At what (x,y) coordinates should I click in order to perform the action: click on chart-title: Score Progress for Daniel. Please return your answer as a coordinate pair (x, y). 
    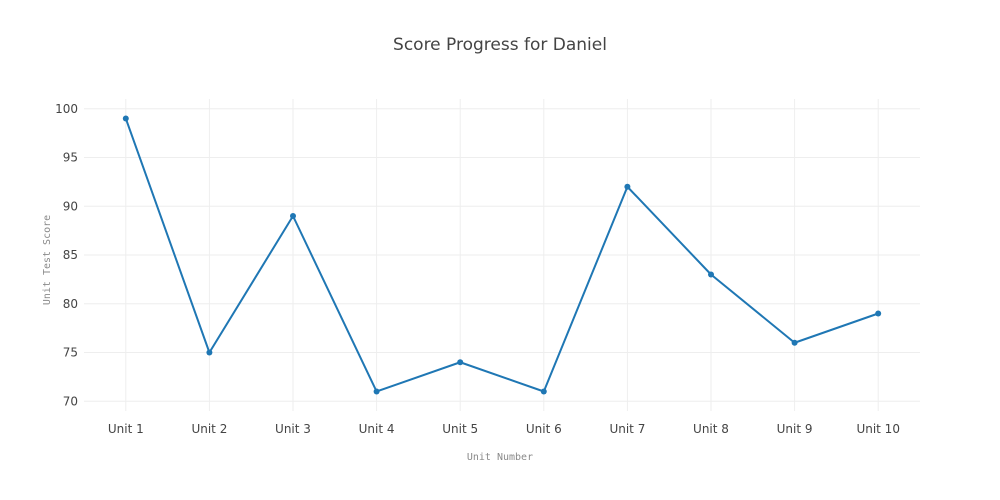
    Looking at the image, I should click on (500, 45).